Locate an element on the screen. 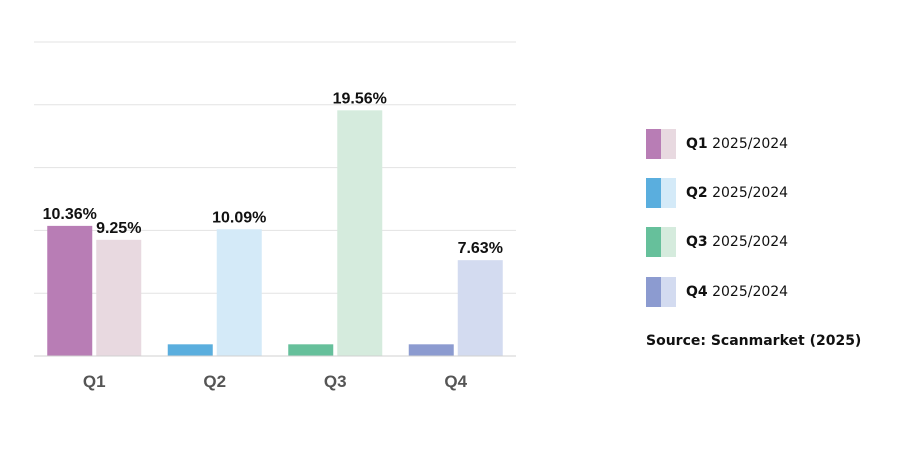  legend-item-q2: Q2 2025/2024 is located at coordinates (717, 193).